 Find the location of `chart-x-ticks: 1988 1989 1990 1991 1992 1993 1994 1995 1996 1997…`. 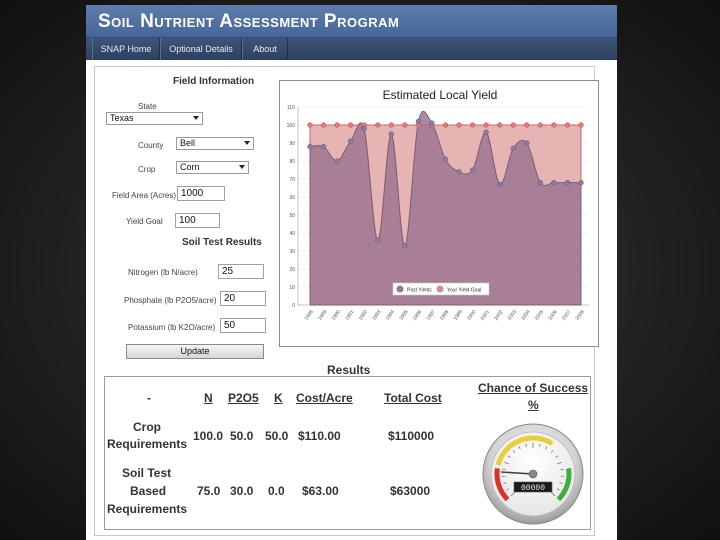

chart-x-ticks: 1988 1989 1990 1991 1992 1993 1994 1995 1996 1997… is located at coordinates (445, 315).